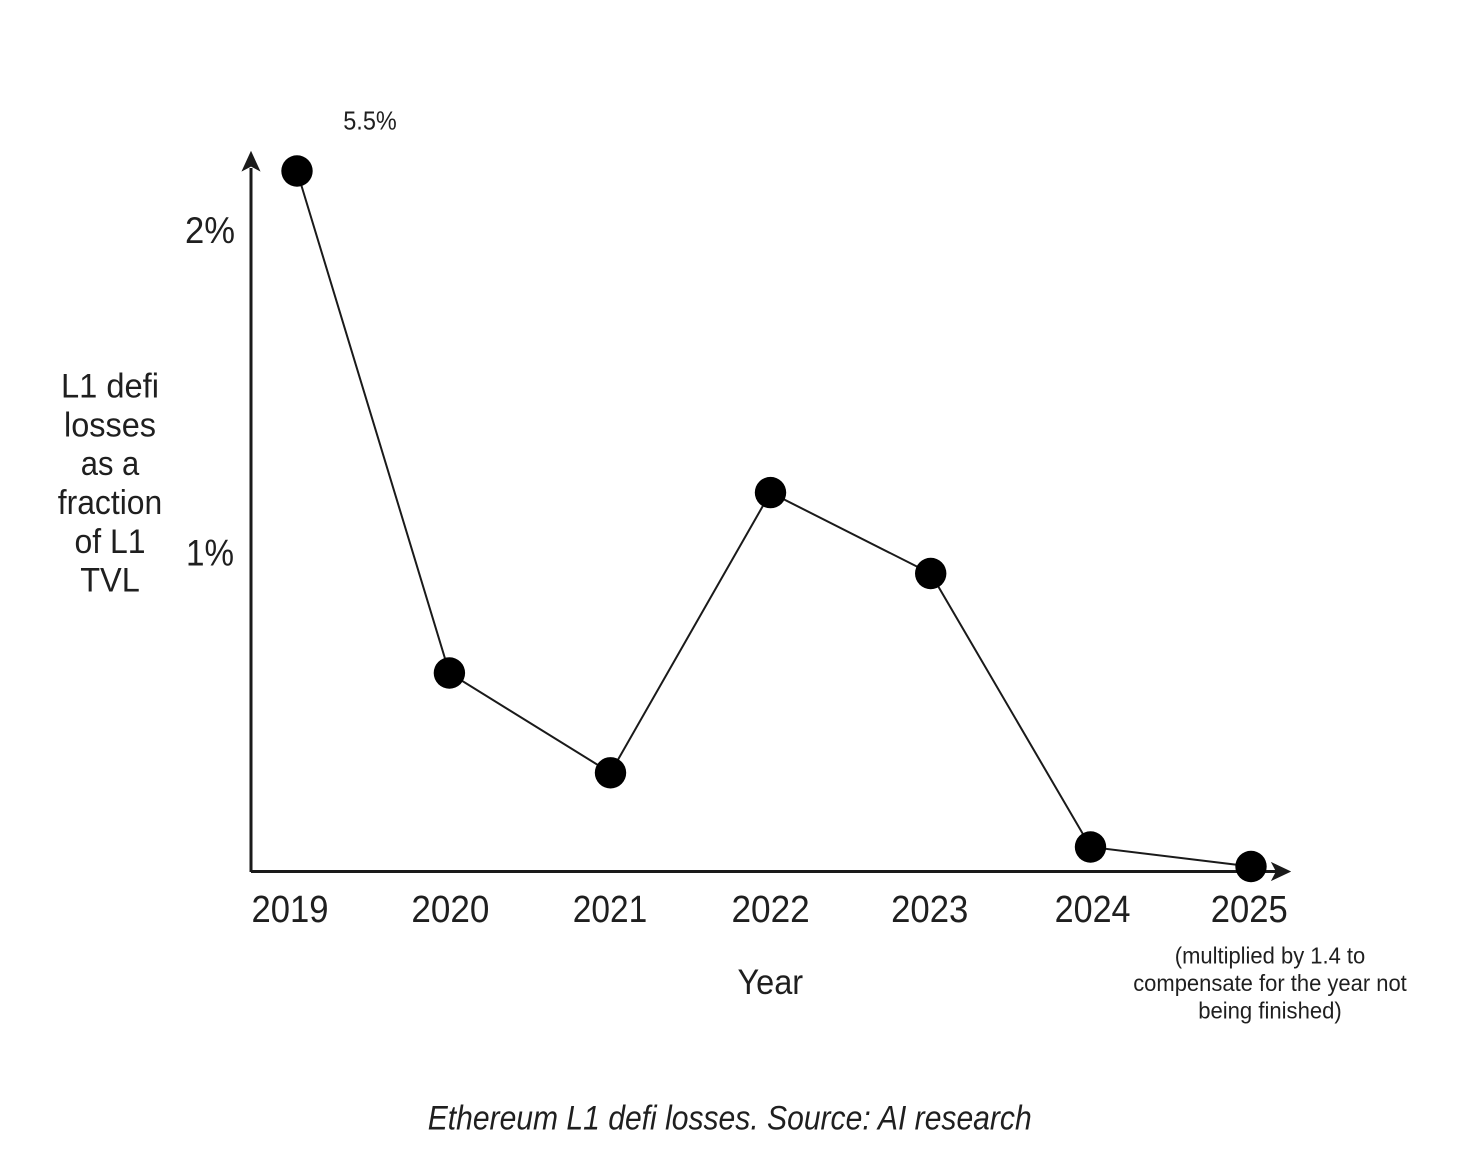  I want to click on svg-text: 2024, so click(1093, 910).